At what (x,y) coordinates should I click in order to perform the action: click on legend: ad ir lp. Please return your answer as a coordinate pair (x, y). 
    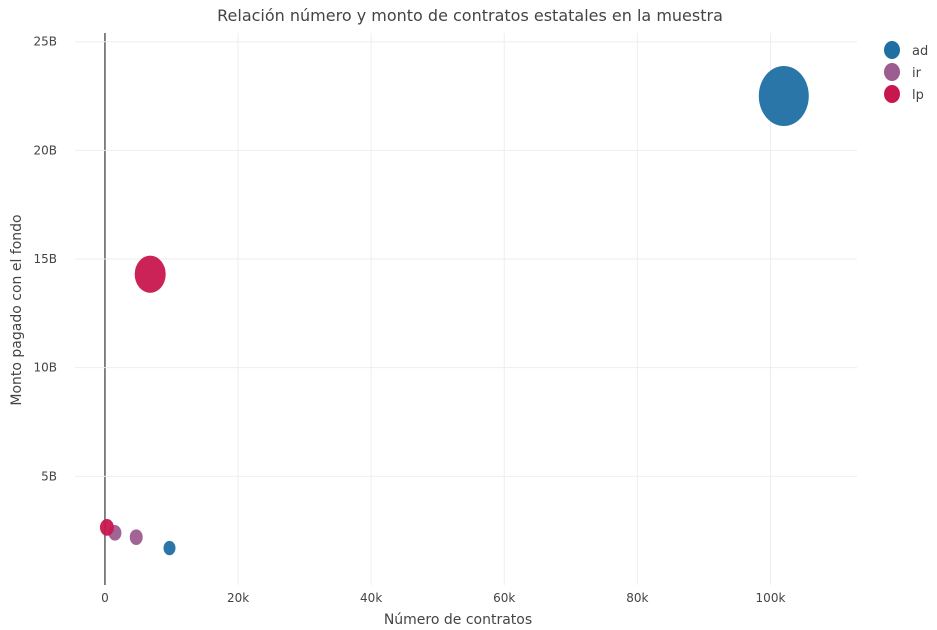
    Looking at the image, I should click on (906, 72).